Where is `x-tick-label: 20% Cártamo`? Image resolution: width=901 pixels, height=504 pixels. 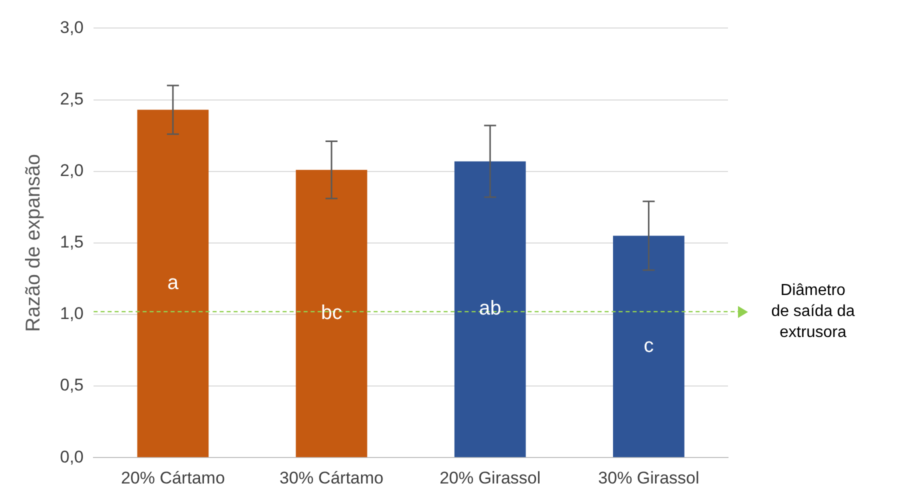
x-tick-label: 20% Cártamo is located at coordinates (172, 478).